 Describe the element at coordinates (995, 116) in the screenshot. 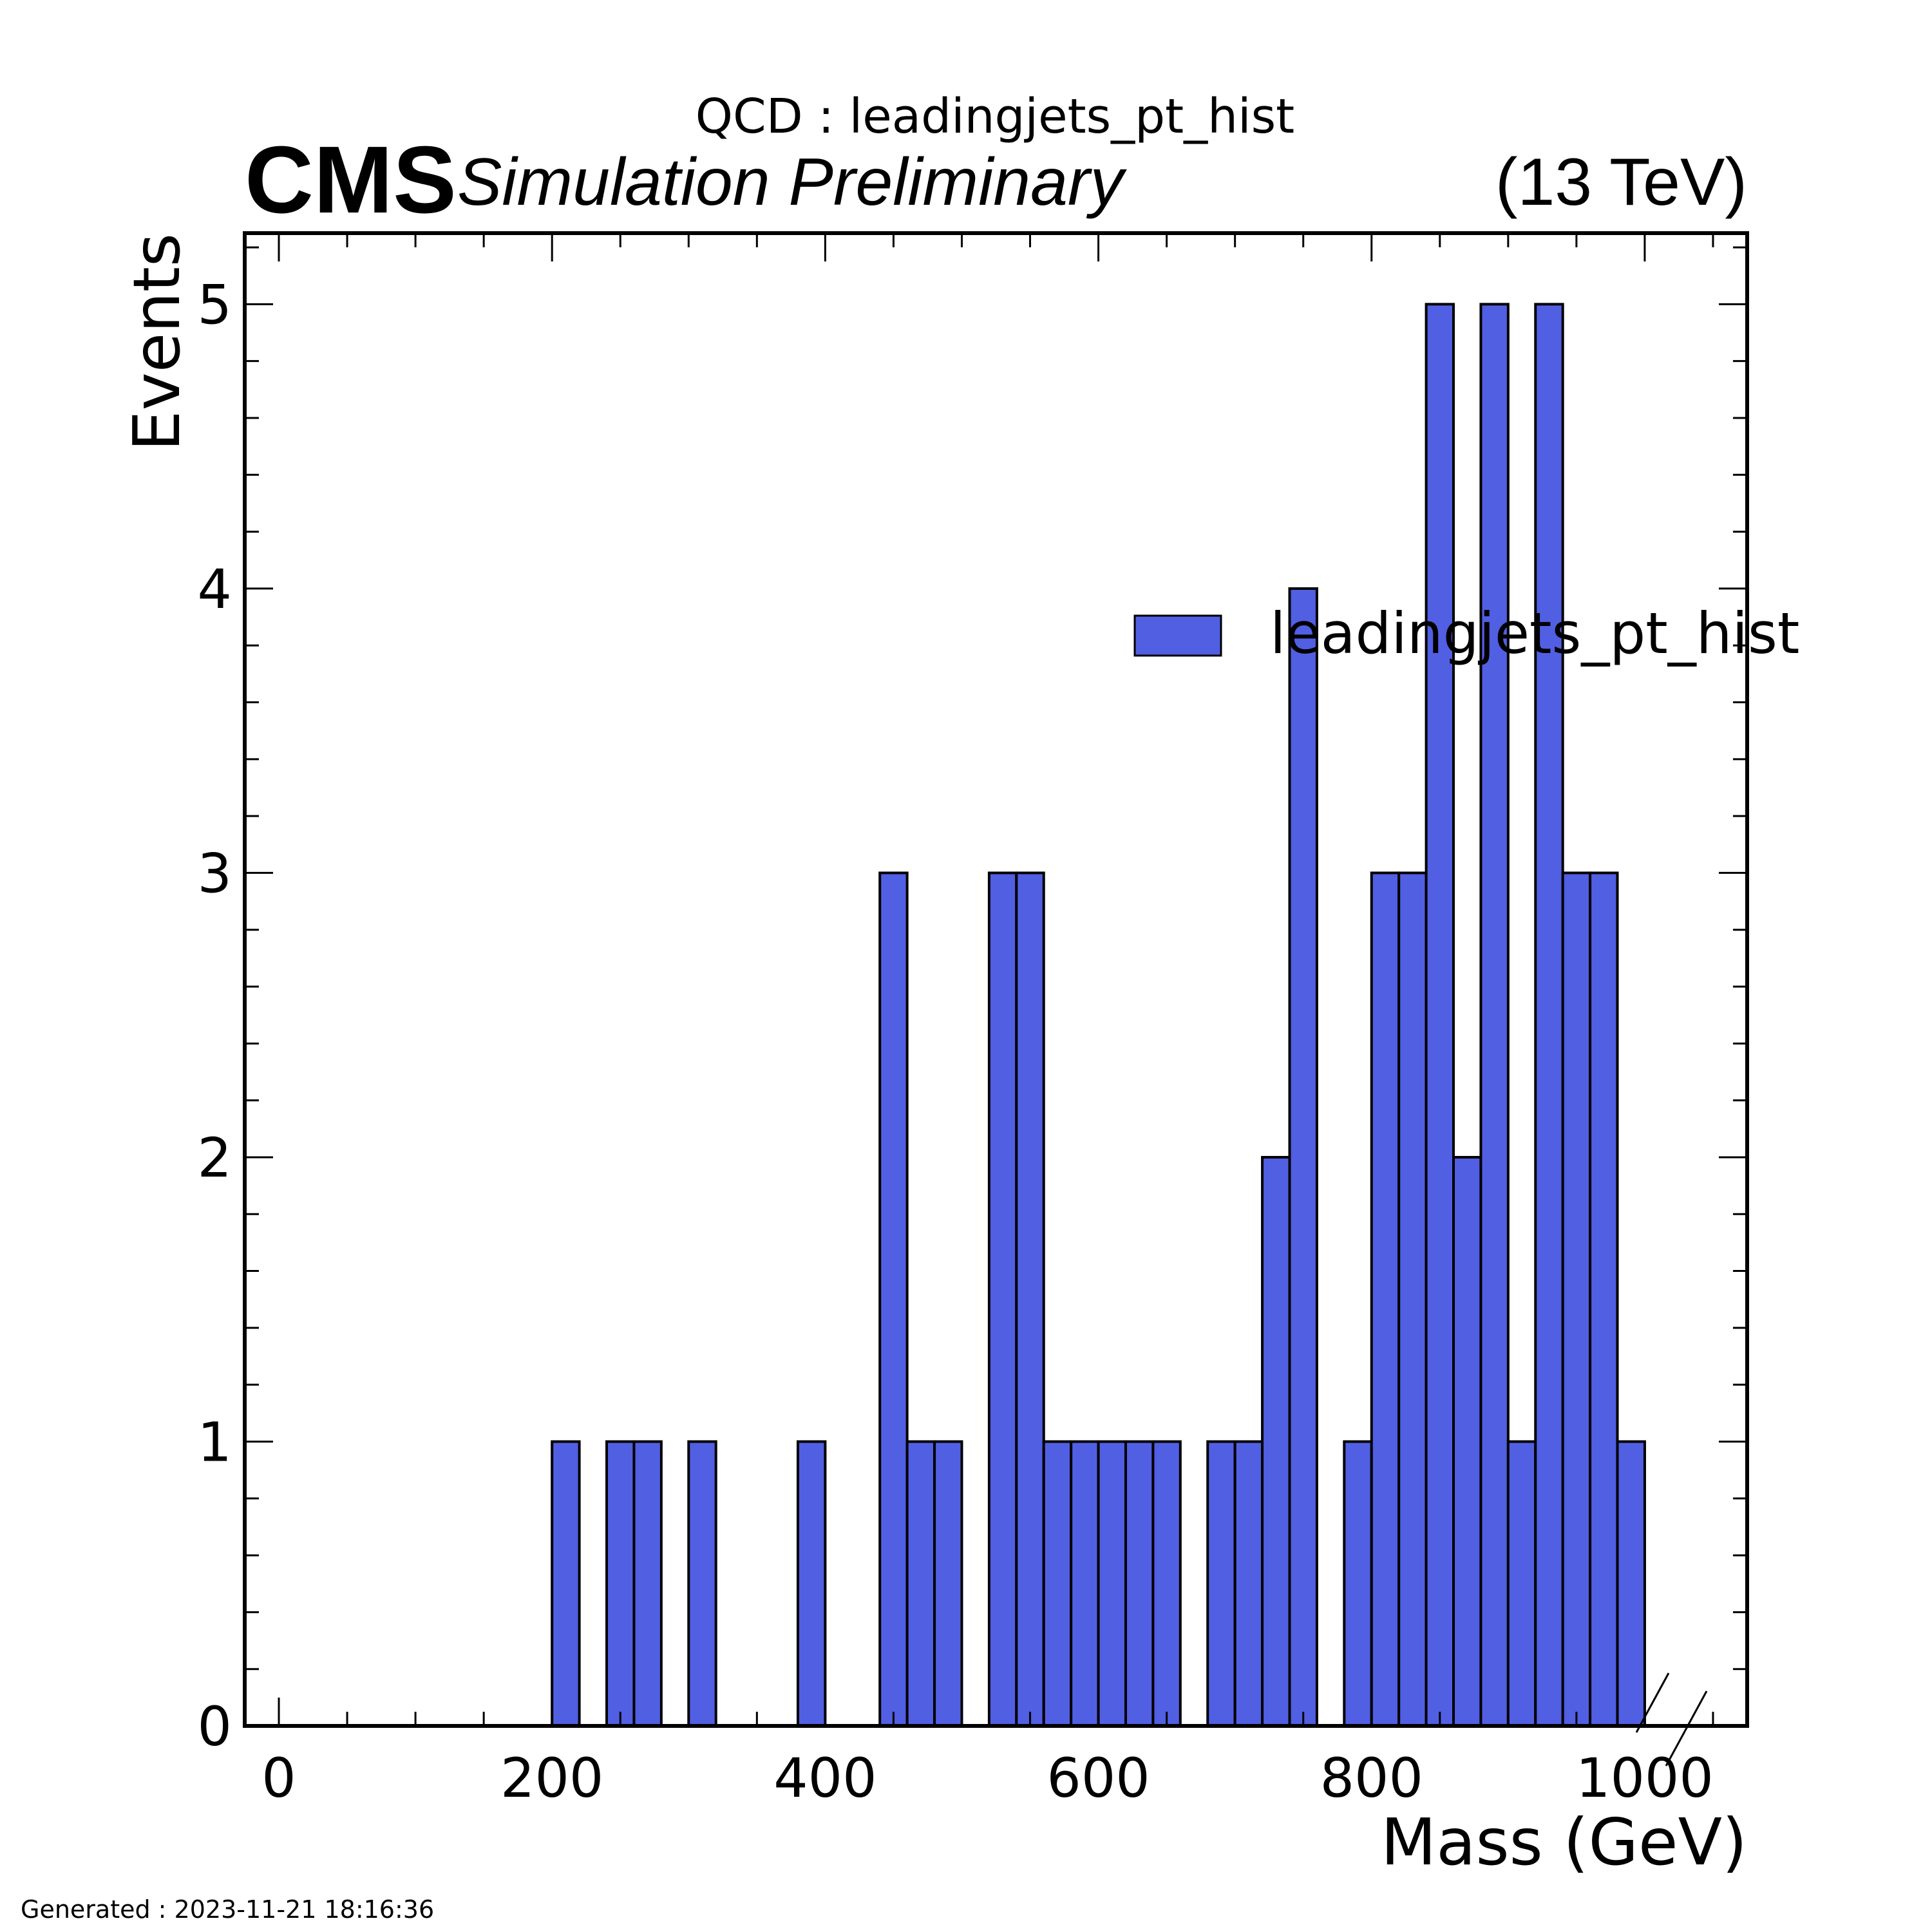

I see `chart-title: QCD : leadingjets_pt_hist` at that location.